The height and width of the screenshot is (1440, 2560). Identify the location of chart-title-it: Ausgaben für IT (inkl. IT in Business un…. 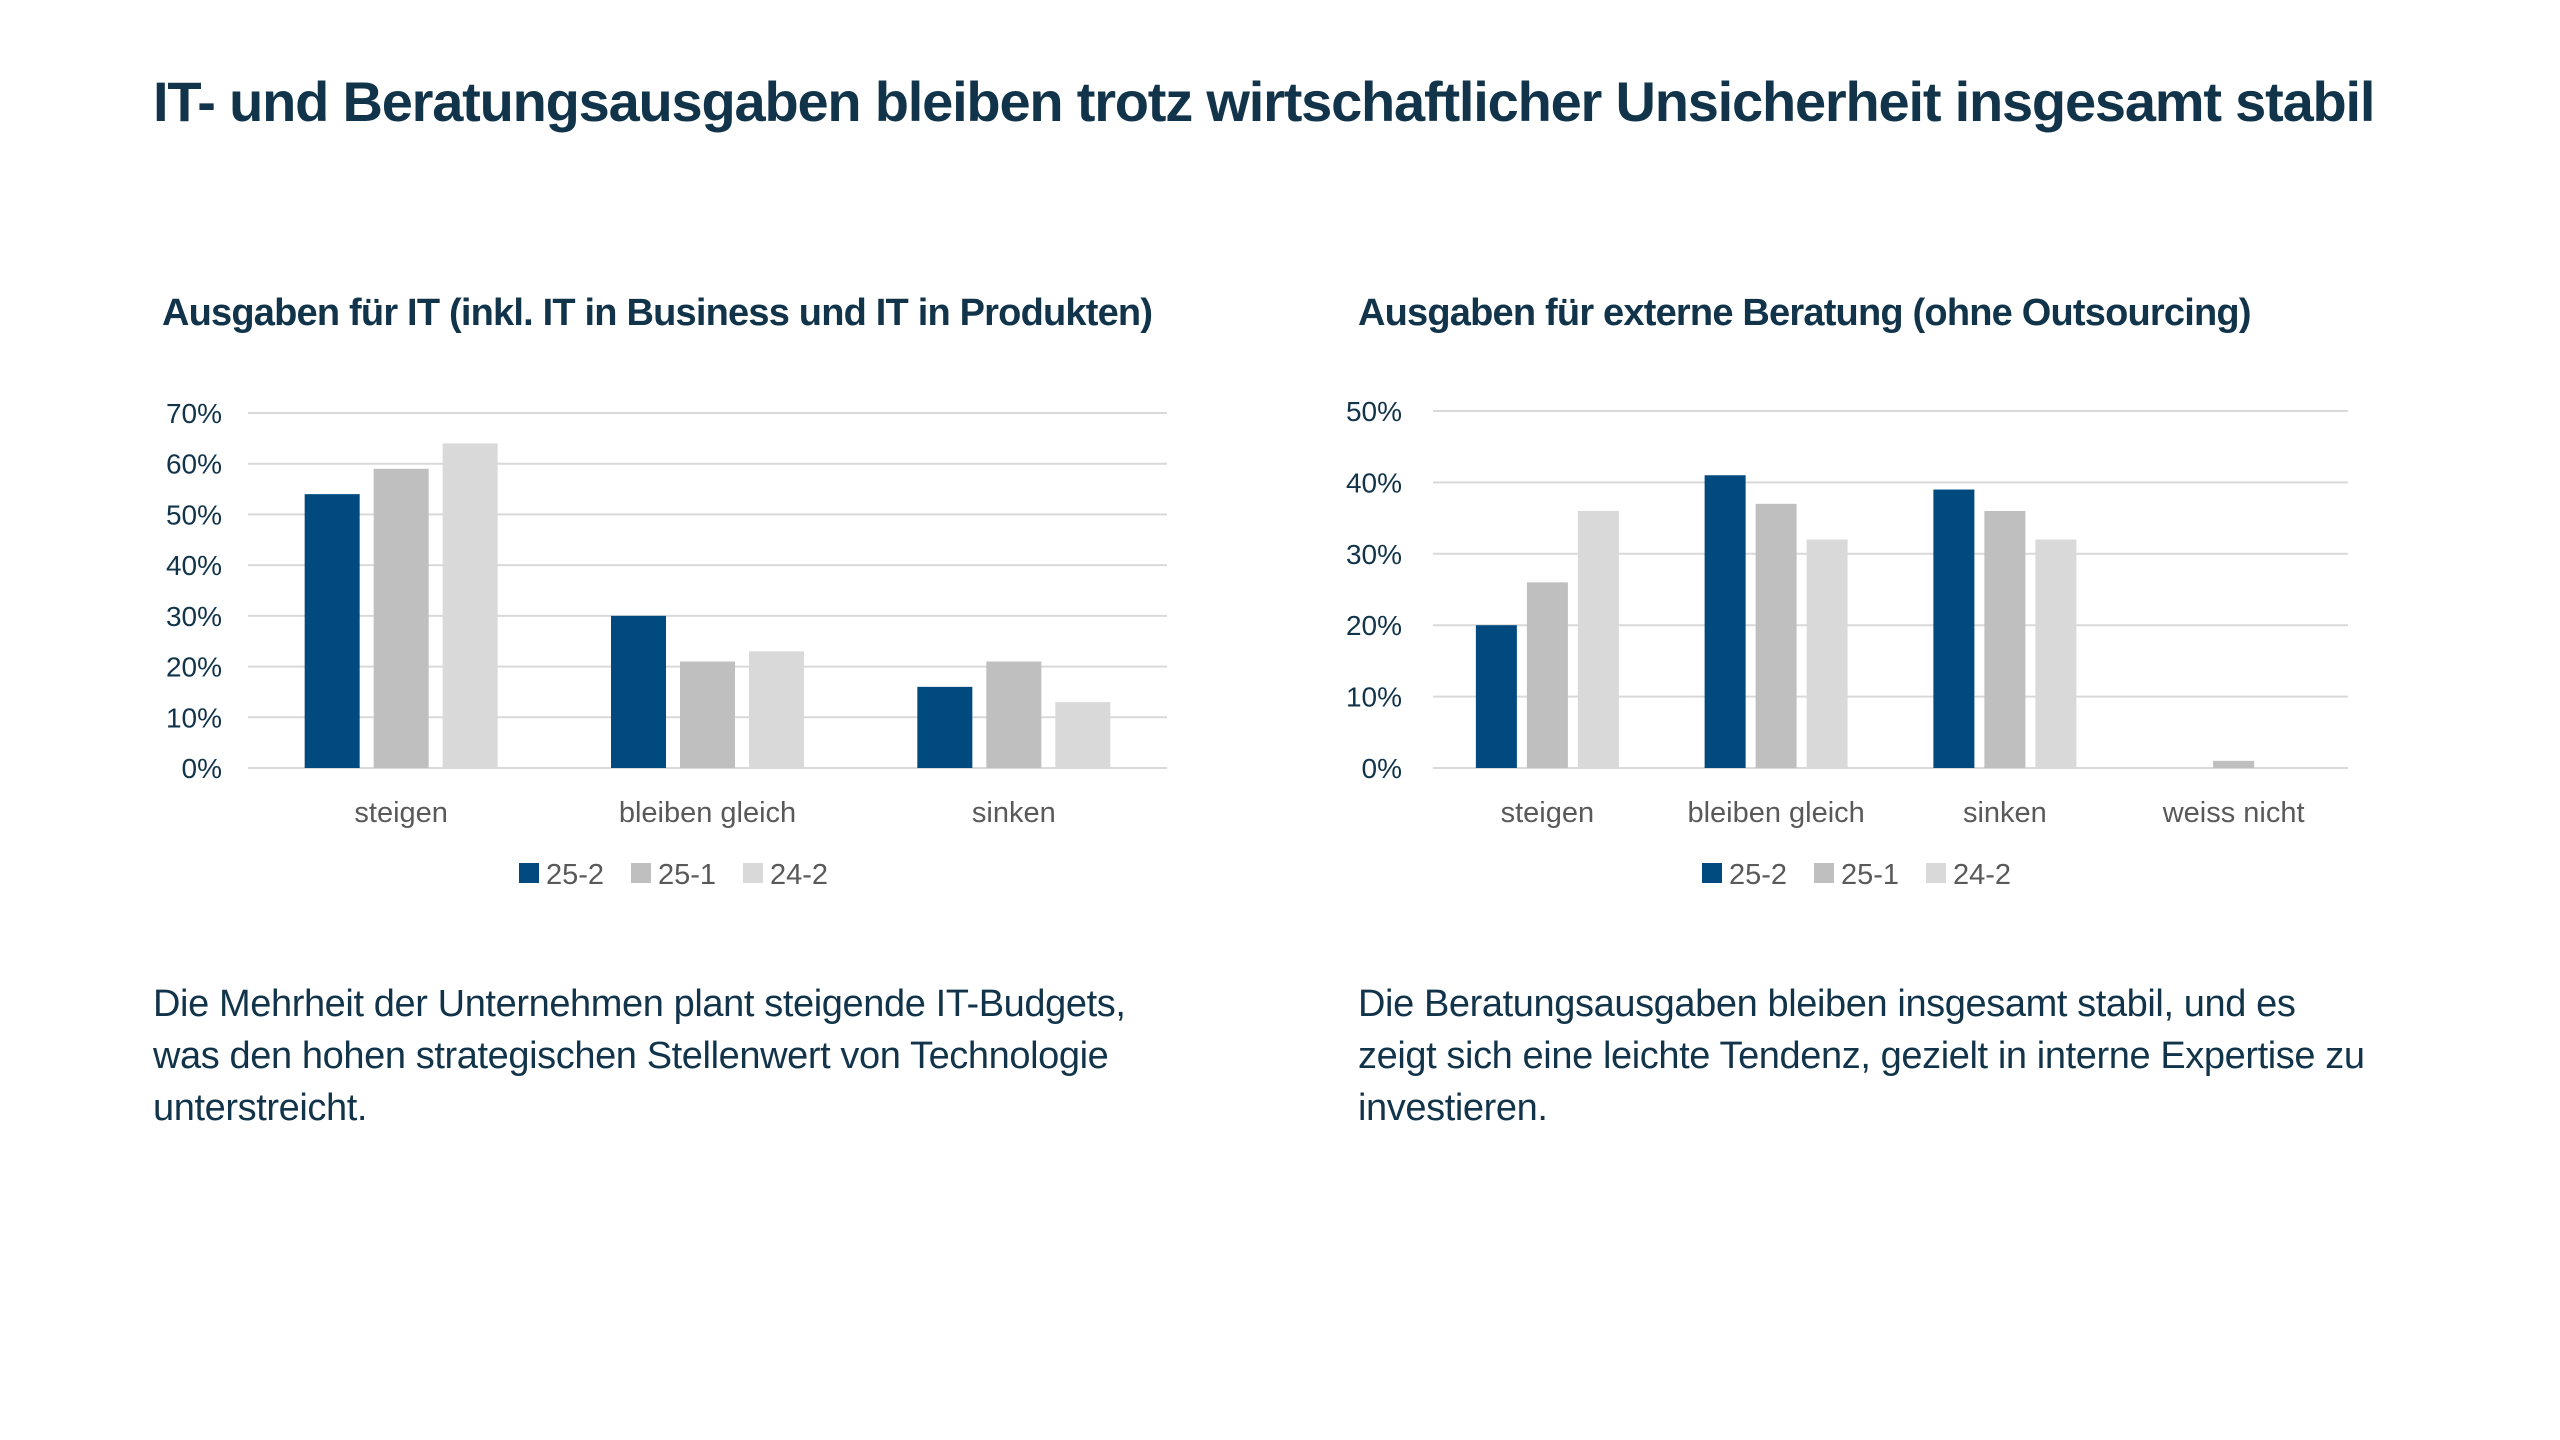
(657, 313).